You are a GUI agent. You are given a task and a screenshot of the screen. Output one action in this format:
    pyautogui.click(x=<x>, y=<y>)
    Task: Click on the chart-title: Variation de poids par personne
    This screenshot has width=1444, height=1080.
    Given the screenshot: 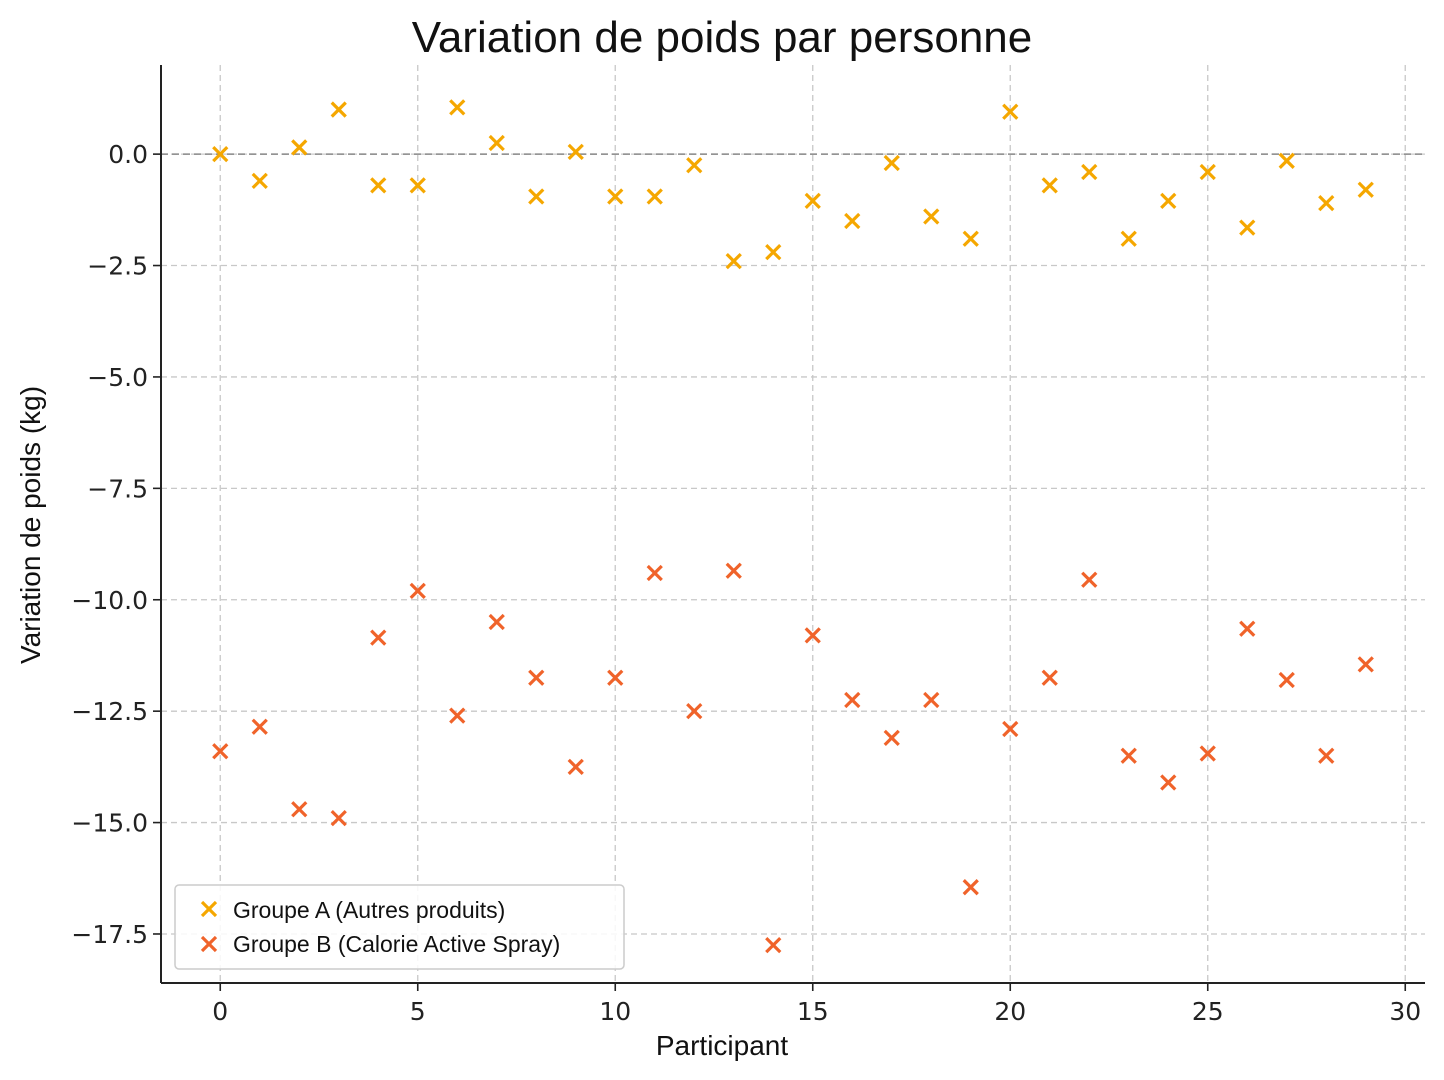 What is the action you would take?
    pyautogui.click(x=722, y=37)
    